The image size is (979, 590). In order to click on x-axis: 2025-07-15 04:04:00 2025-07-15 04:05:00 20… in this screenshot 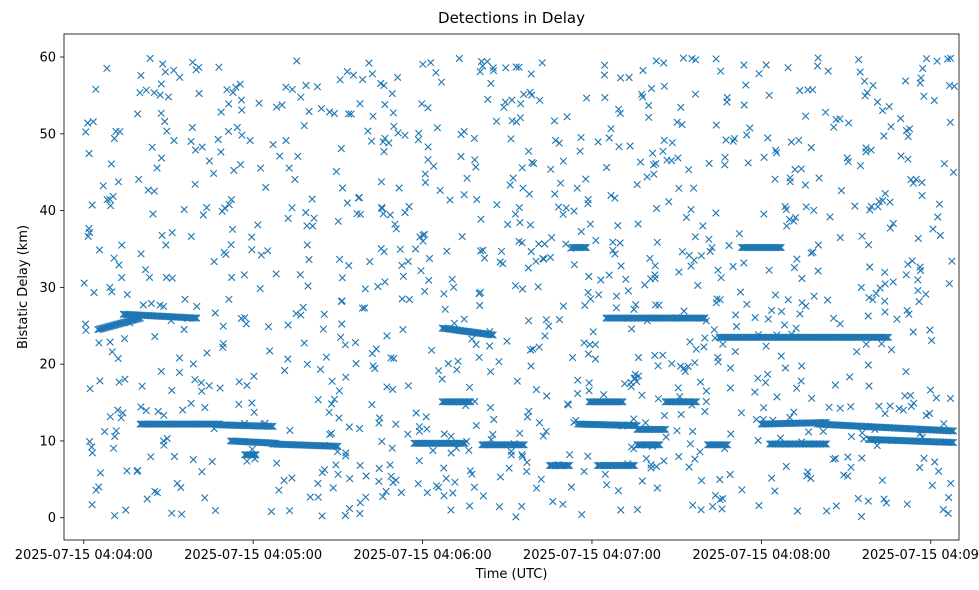, I will do `click(497, 551)`.